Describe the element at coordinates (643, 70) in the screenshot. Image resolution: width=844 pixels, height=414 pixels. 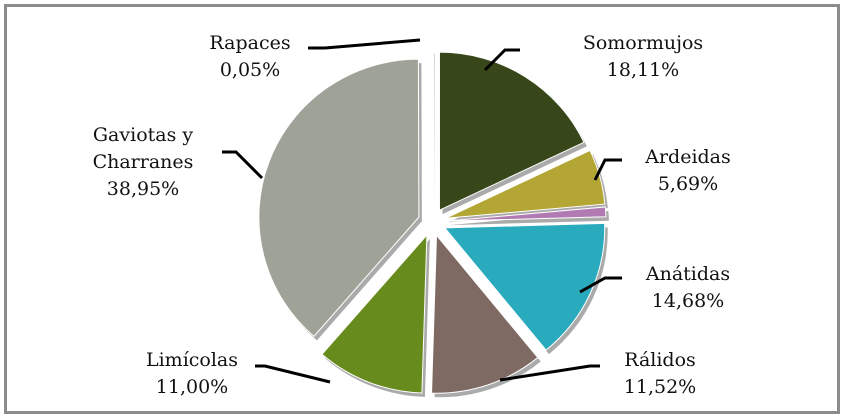
I see `slice-value: 18,11%` at that location.